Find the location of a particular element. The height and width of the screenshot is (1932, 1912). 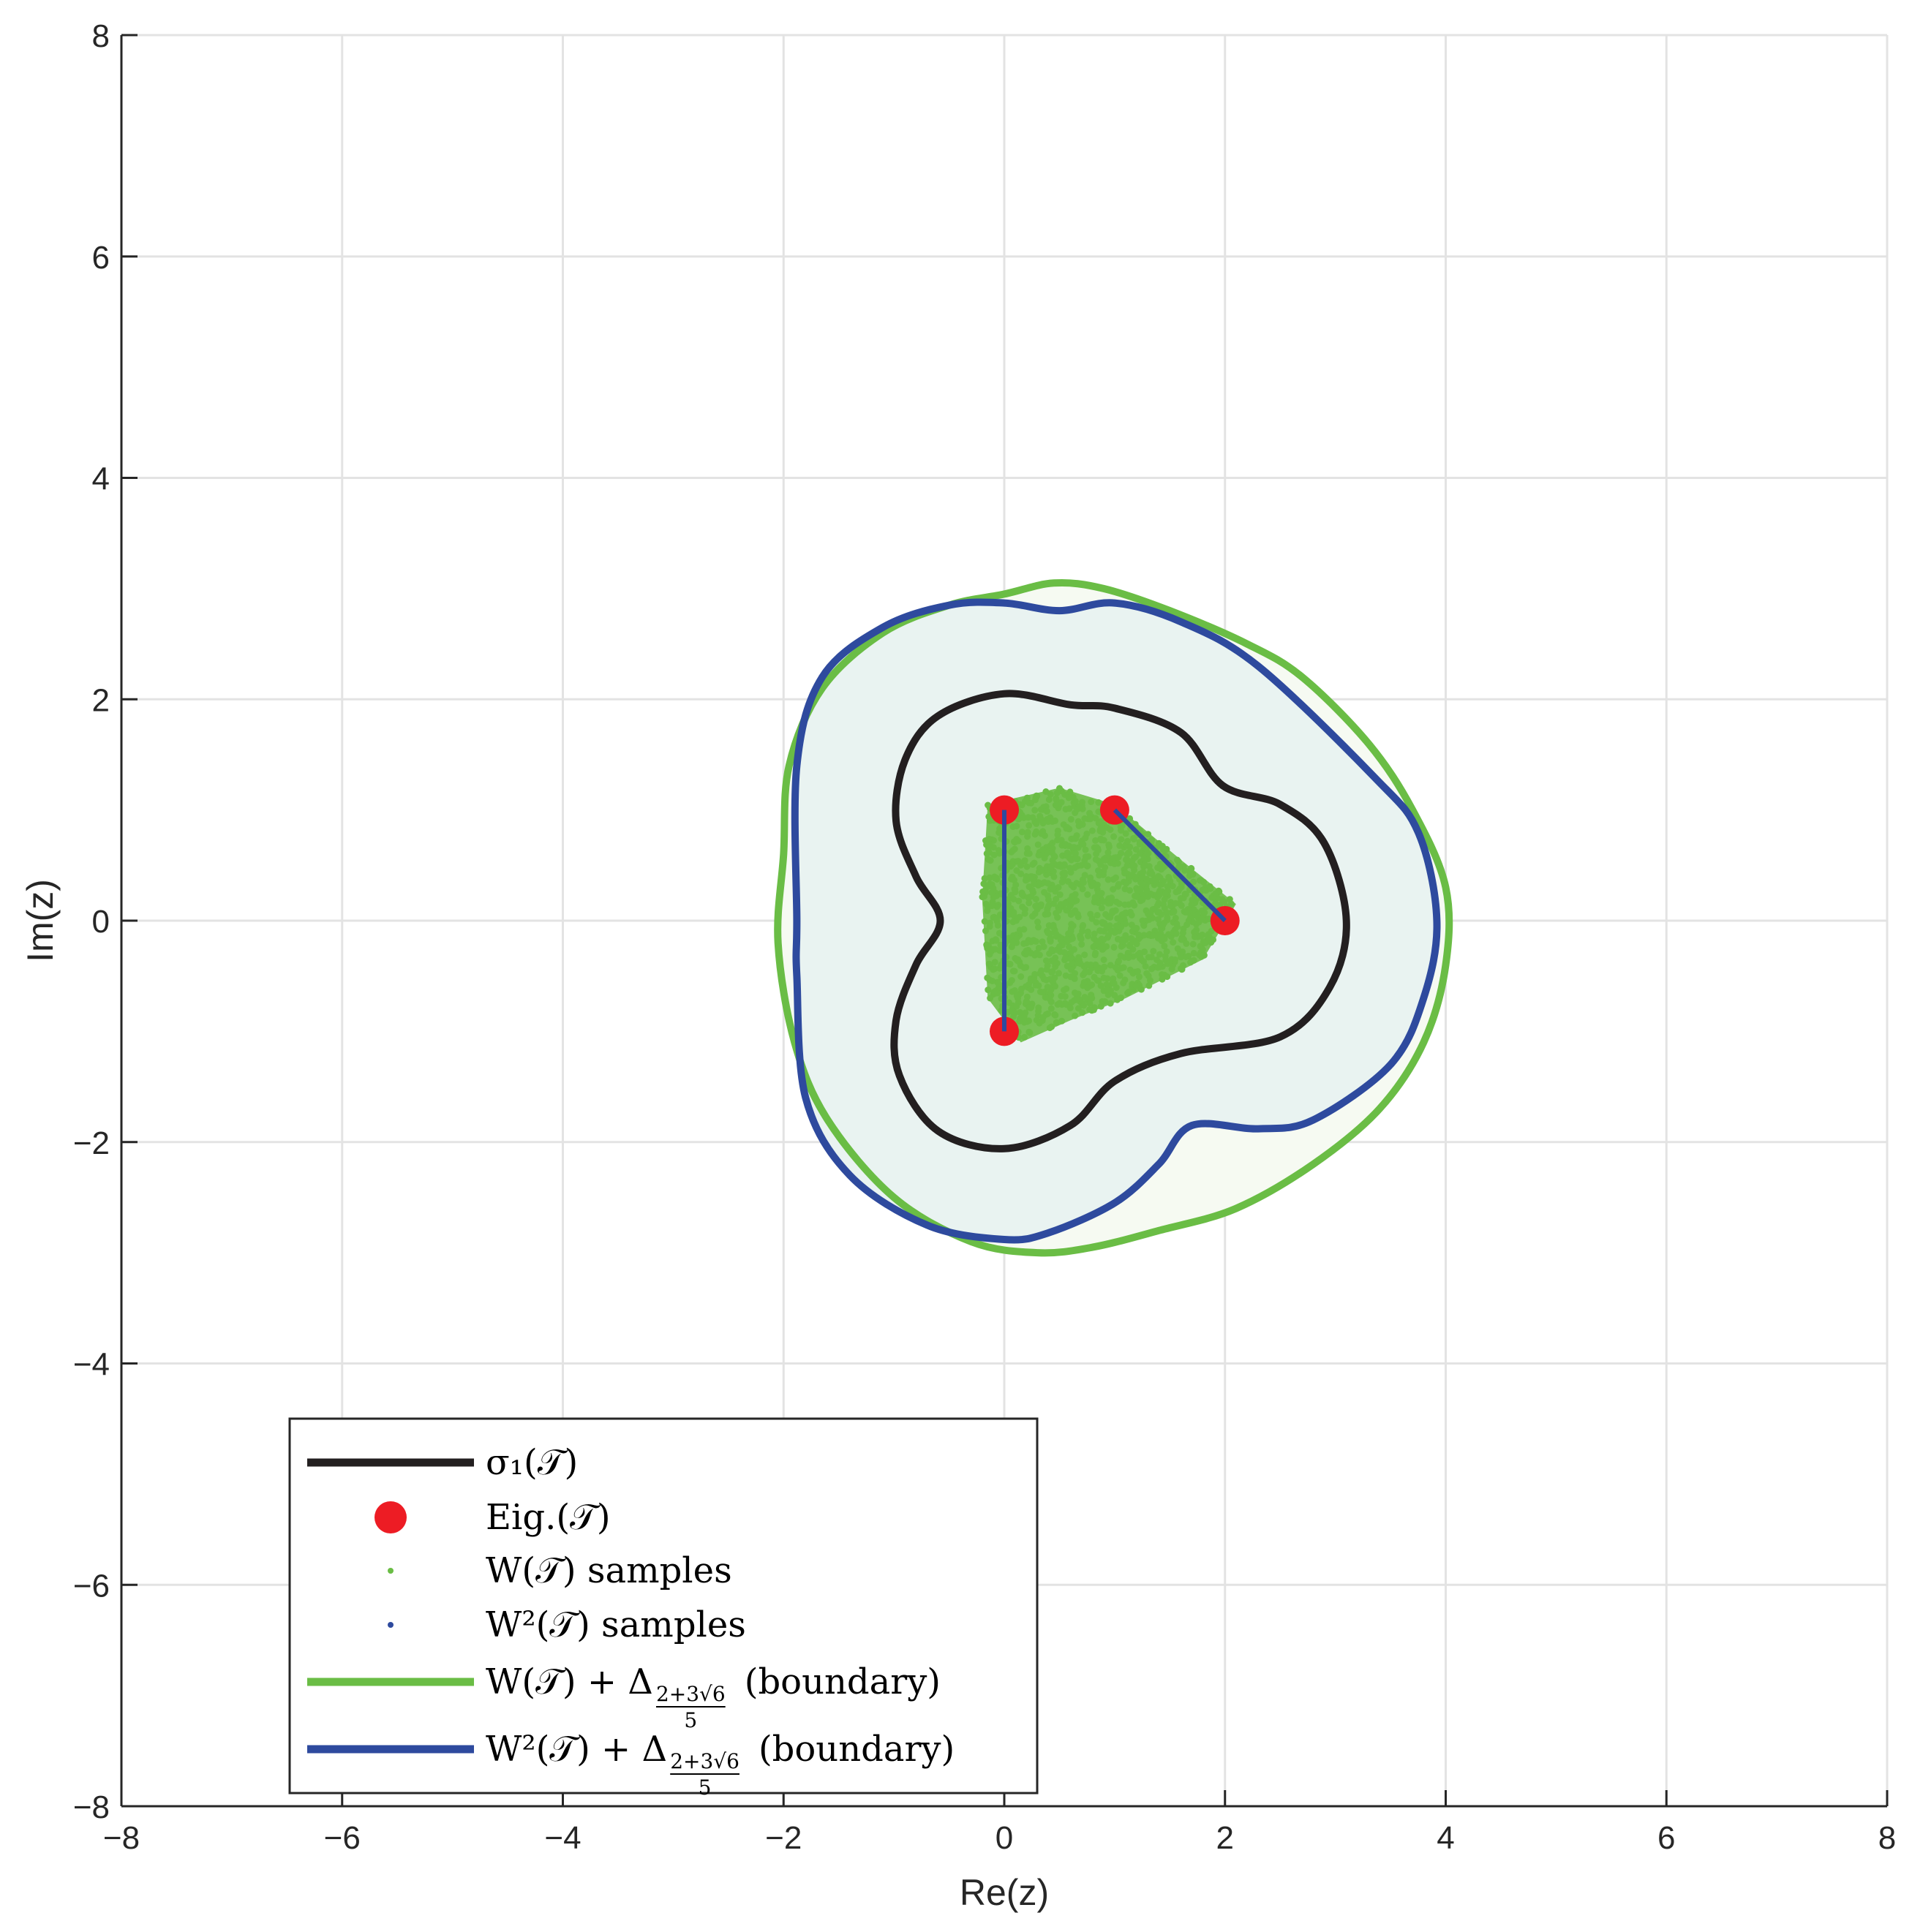

w-boundary-curve is located at coordinates (1113, 918).